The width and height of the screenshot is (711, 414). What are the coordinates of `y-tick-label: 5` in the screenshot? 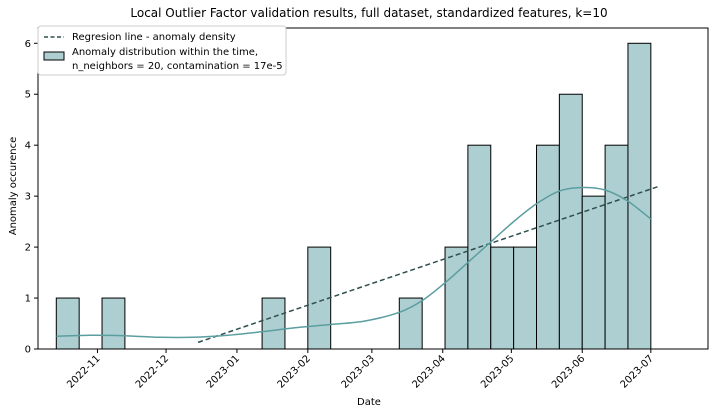 It's located at (28, 95).